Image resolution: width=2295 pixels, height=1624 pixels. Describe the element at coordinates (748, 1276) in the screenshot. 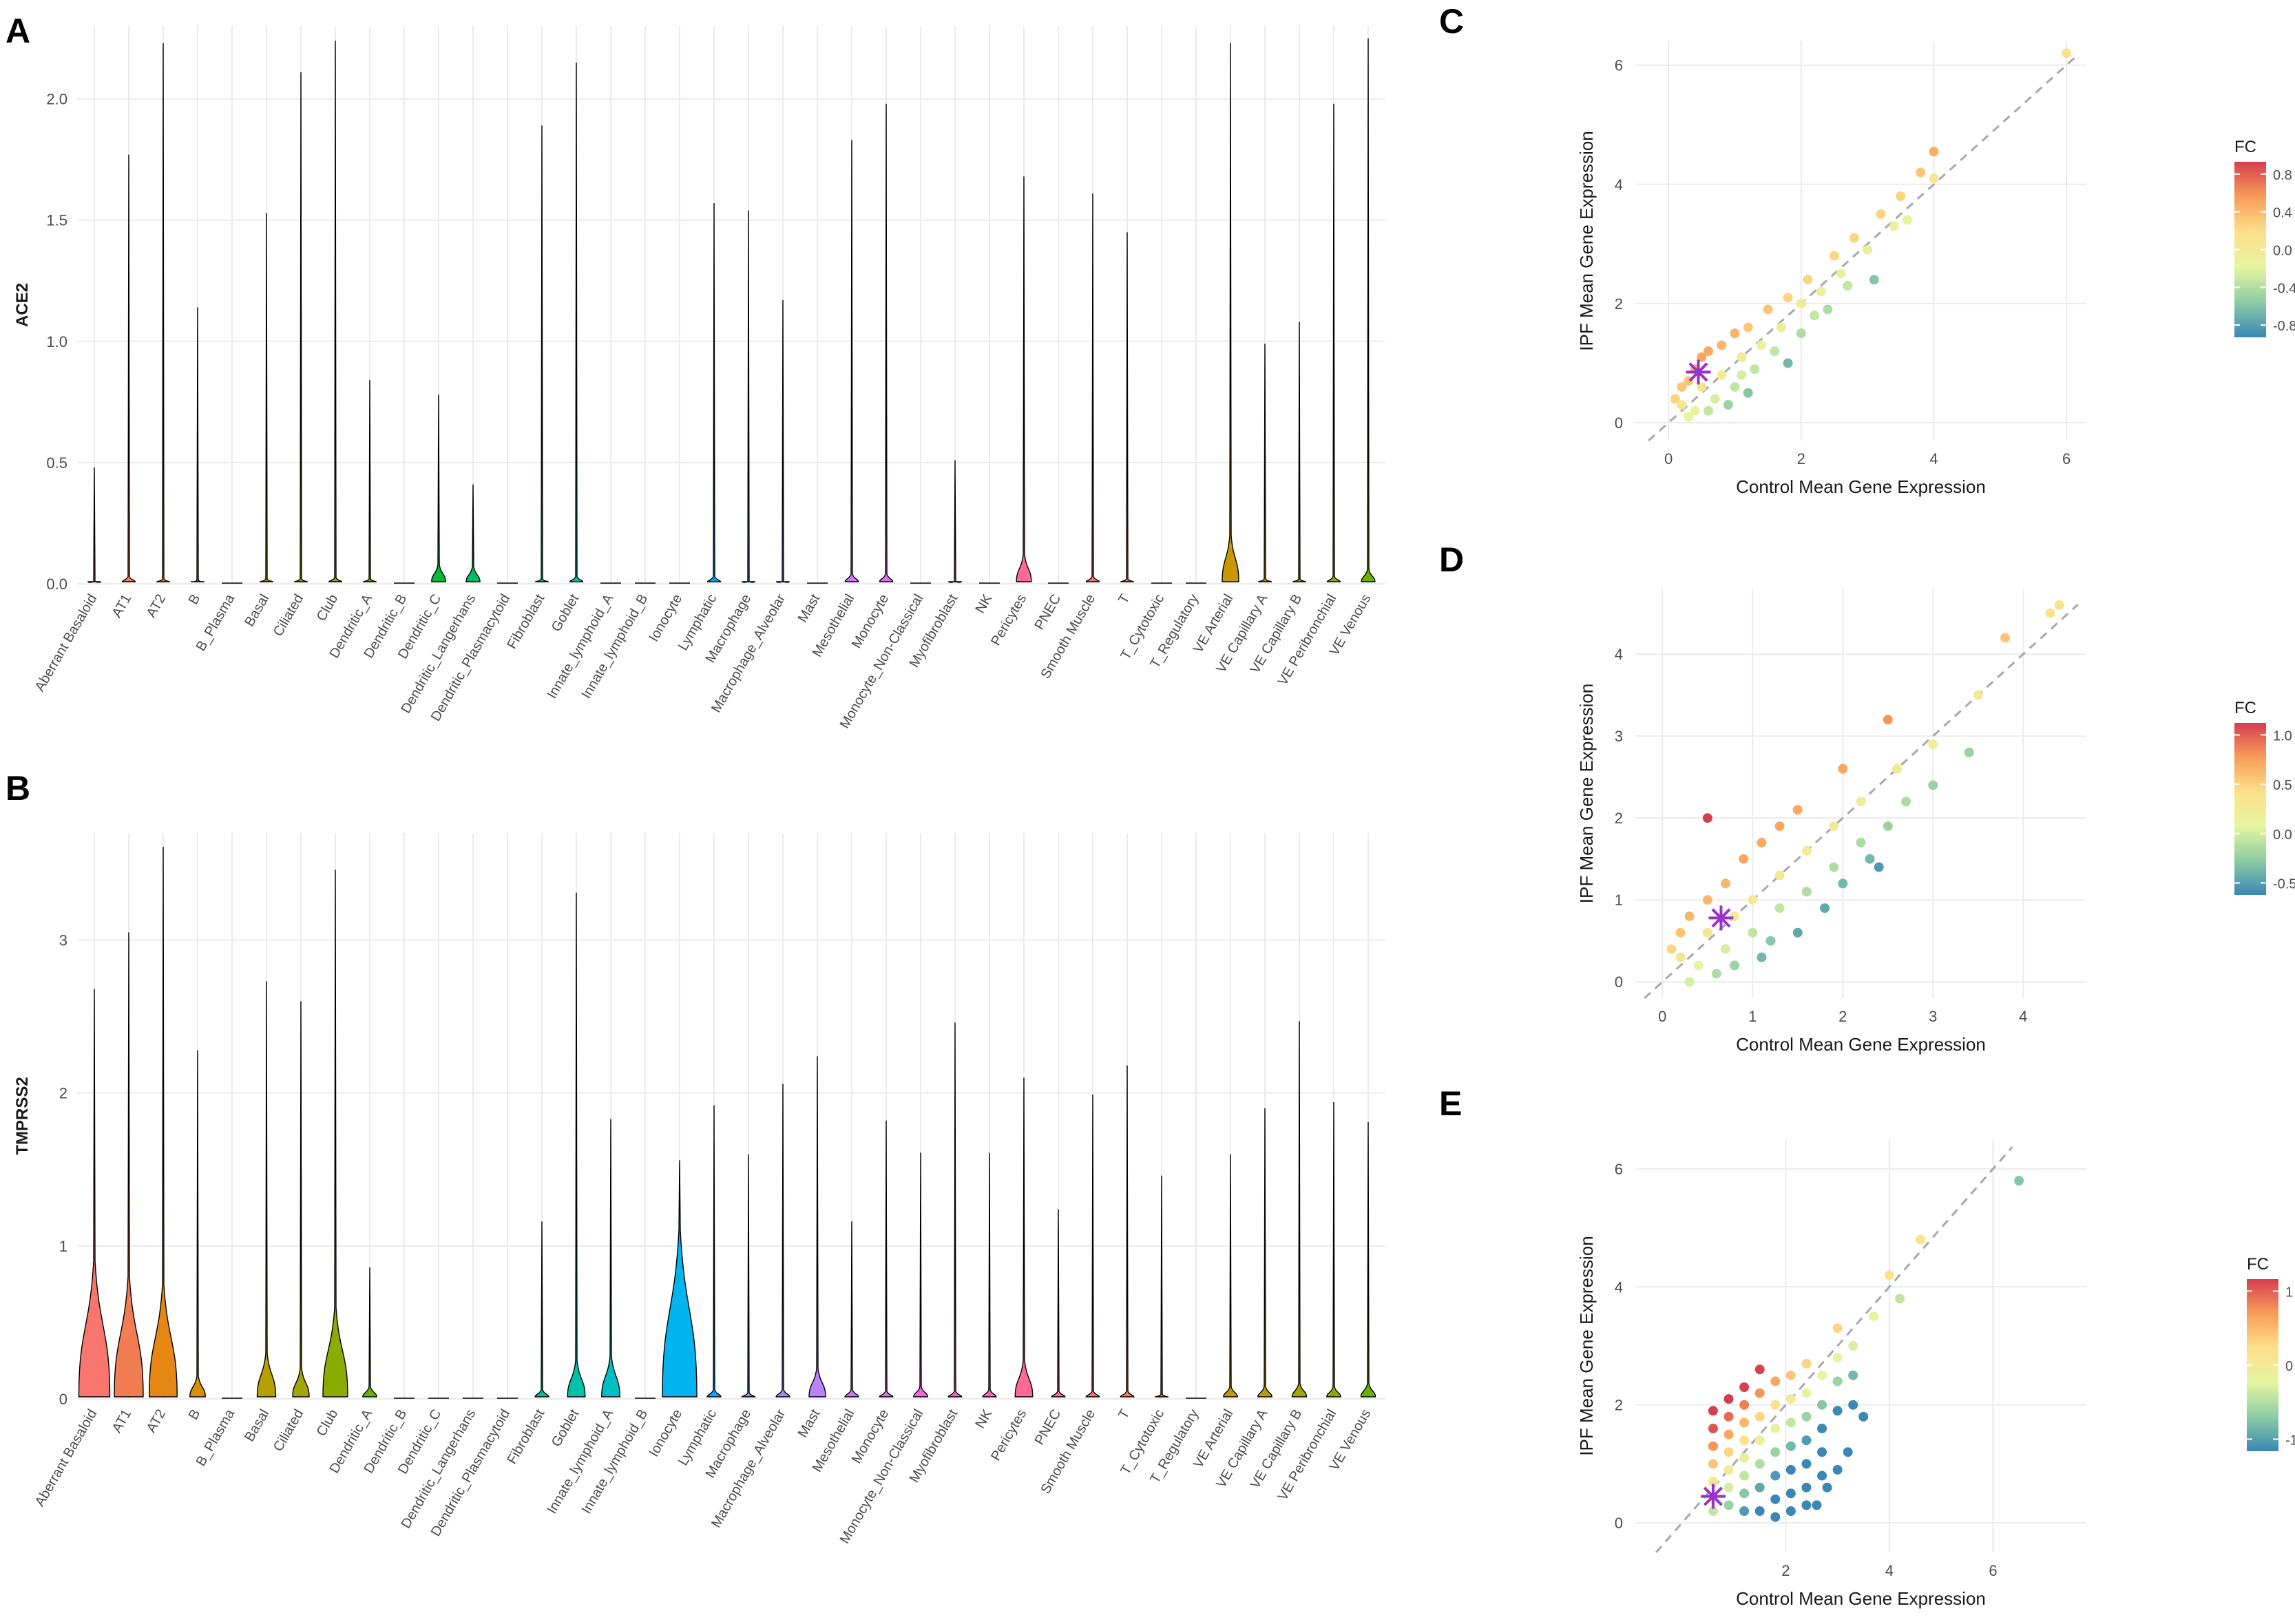

I see `violin-b-macrophage` at that location.